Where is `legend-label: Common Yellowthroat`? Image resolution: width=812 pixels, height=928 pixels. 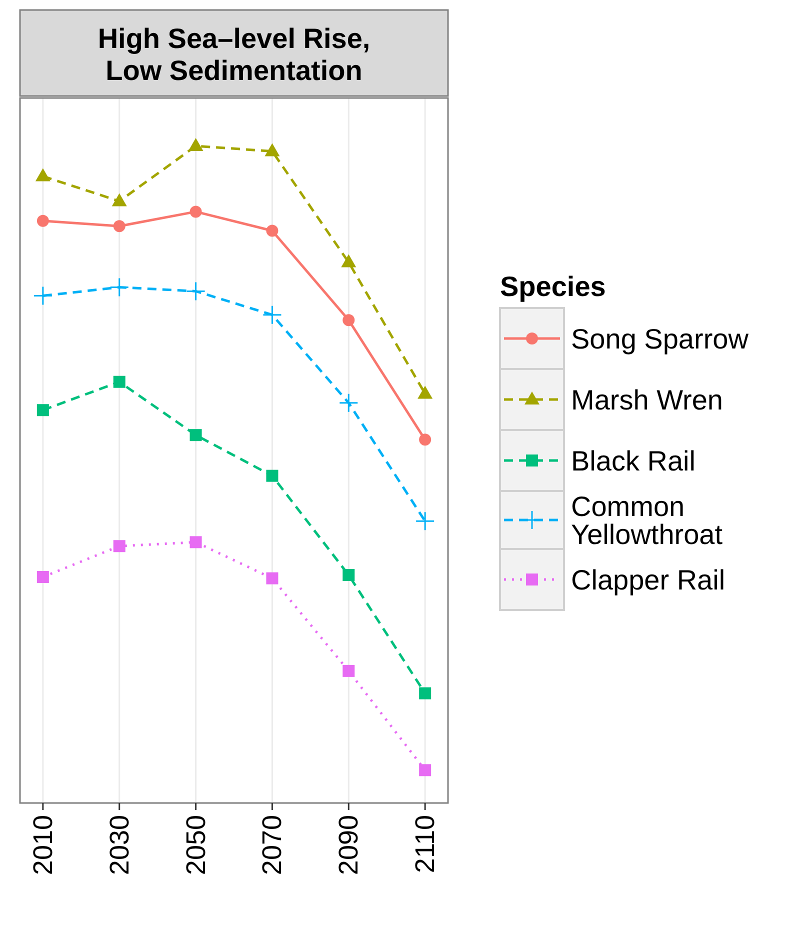
legend-label: Common Yellowthroat is located at coordinates (647, 520).